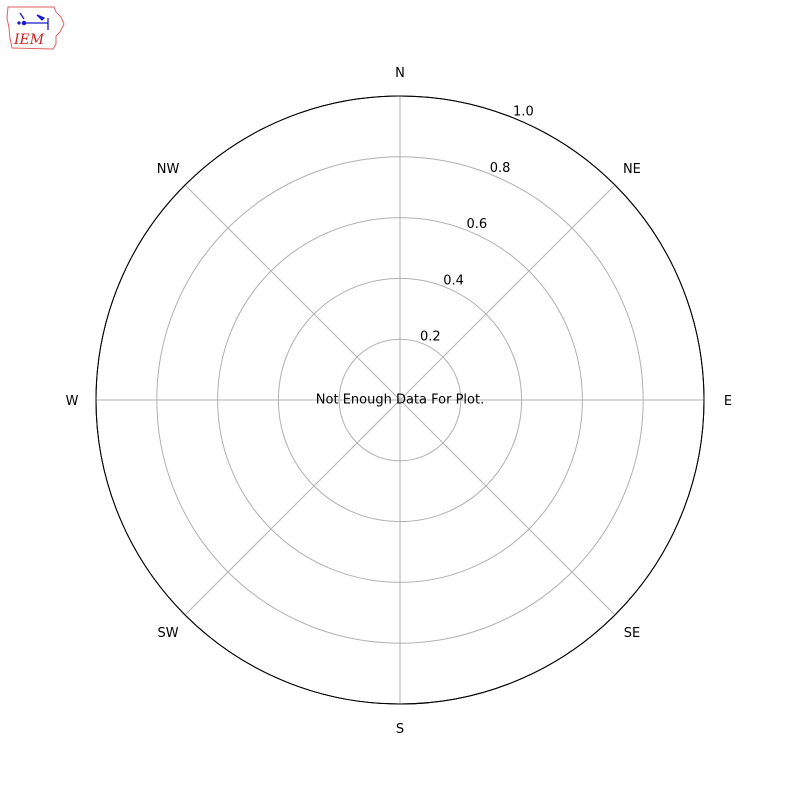  What do you see at coordinates (33, 21) in the screenshot?
I see `weather-symbol-icon` at bounding box center [33, 21].